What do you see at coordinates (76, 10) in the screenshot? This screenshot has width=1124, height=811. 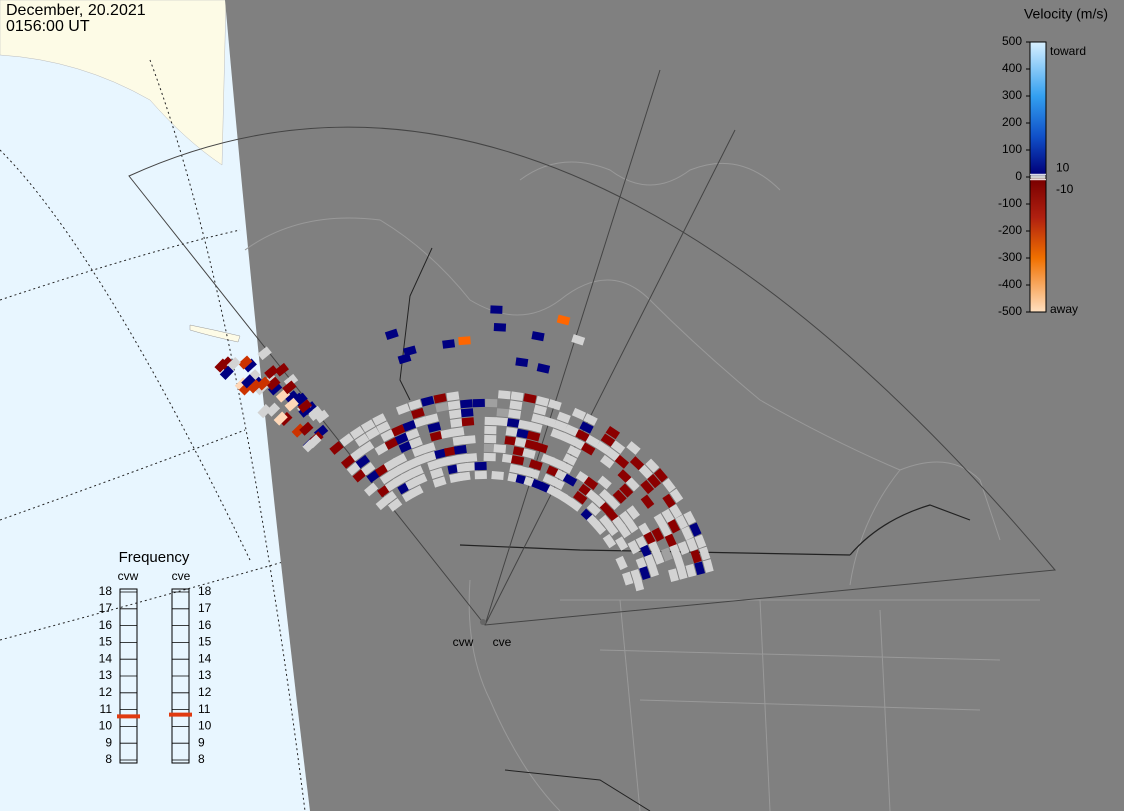 I see `date: December, 20.2021` at bounding box center [76, 10].